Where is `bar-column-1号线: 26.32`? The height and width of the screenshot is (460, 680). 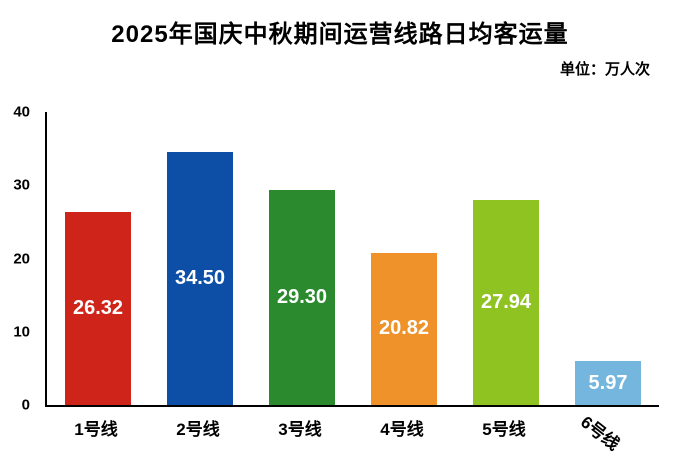 bar-column-1号线: 26.32 is located at coordinates (98, 258).